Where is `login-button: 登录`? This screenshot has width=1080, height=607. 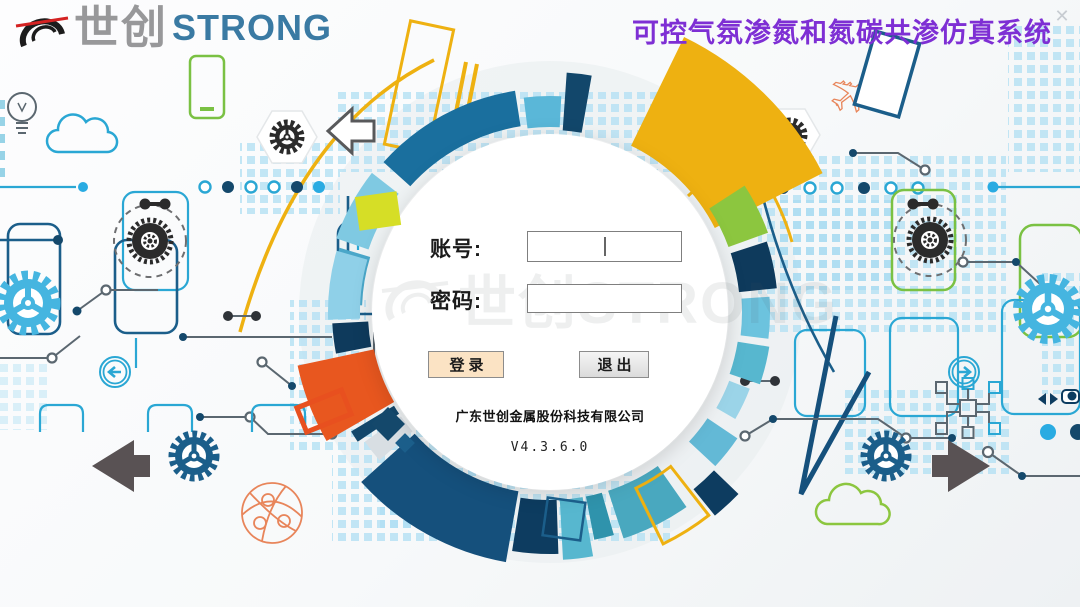 login-button: 登录 is located at coordinates (466, 364).